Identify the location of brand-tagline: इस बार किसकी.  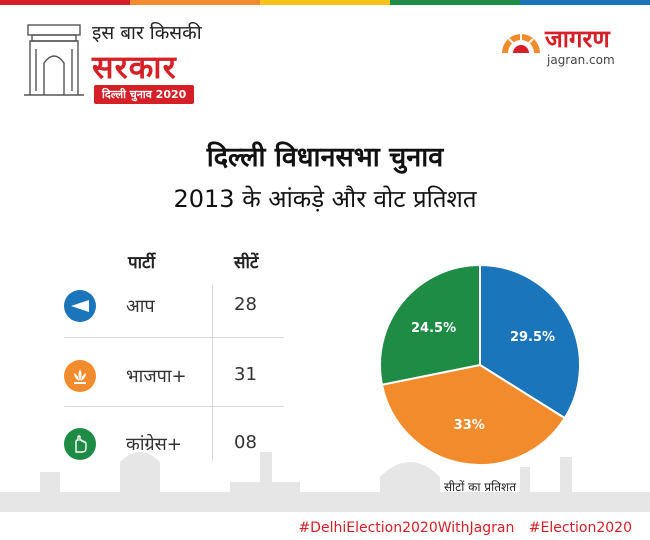
(147, 33).